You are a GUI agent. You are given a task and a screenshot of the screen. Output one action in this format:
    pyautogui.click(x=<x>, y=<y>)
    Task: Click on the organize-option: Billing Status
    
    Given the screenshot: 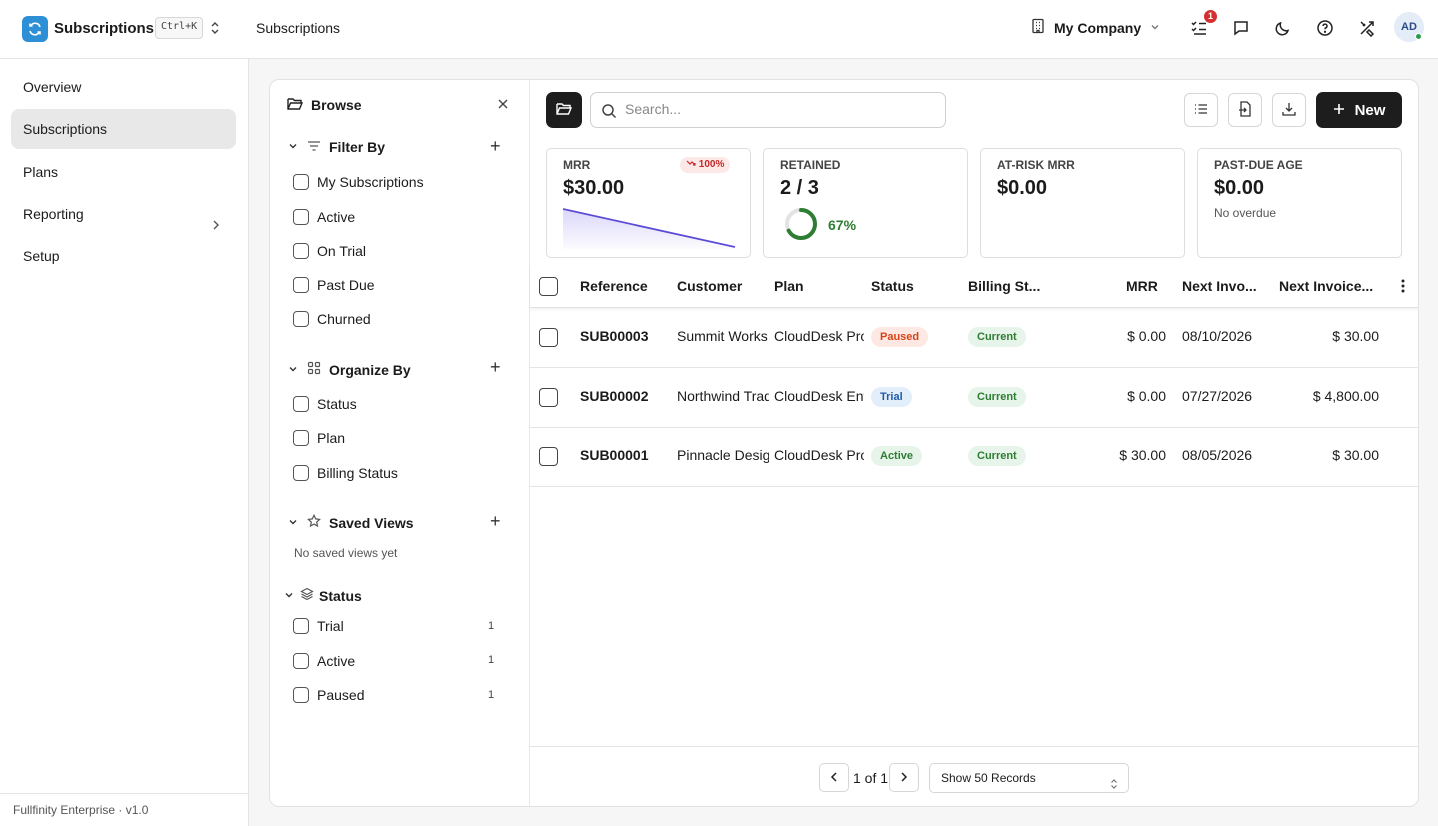 What is the action you would take?
    pyautogui.click(x=345, y=473)
    